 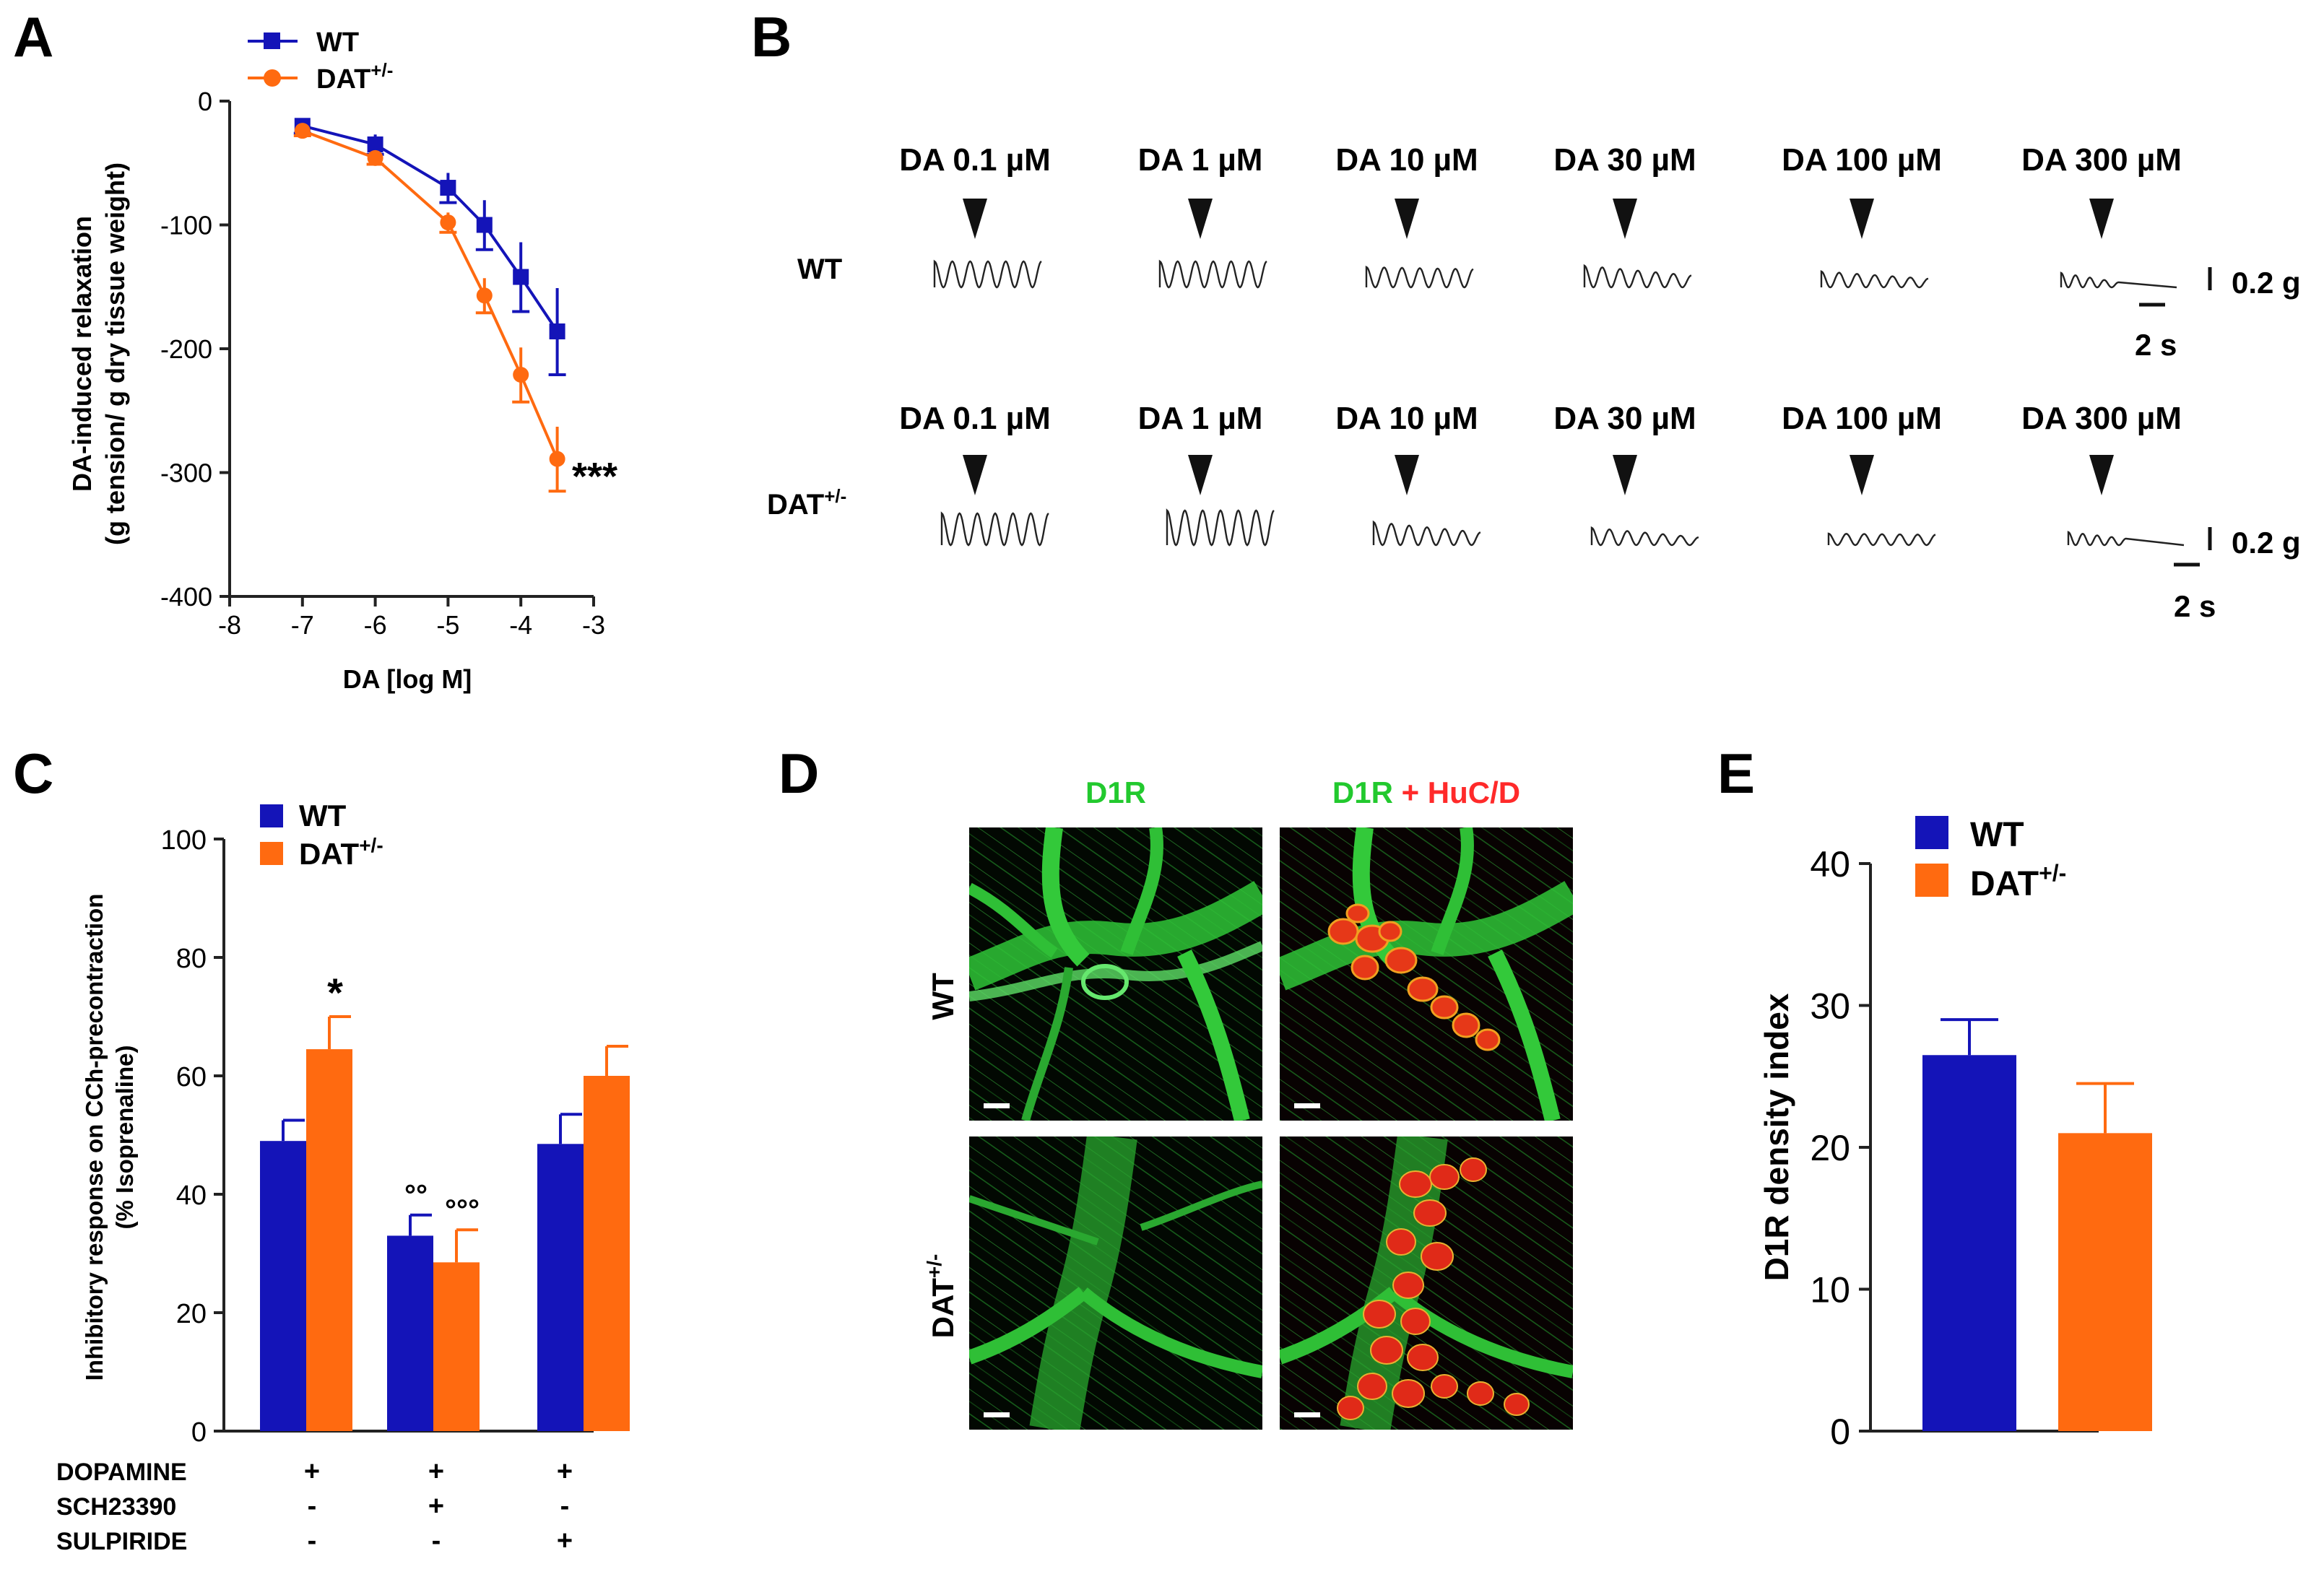 I want to click on significance-mark: *, so click(x=335, y=992).